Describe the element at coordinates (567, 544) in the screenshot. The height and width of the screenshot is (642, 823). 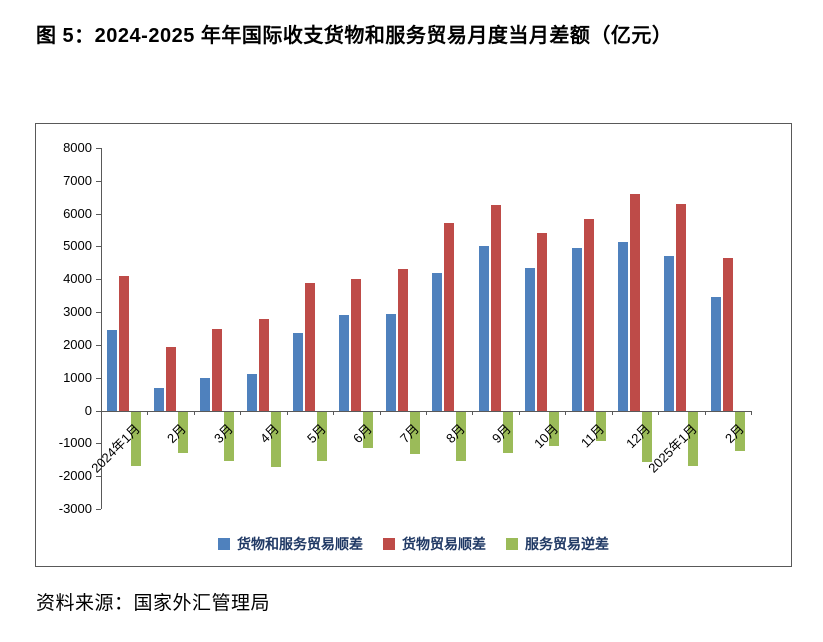
I see `legend-label: 服务贸易逆差` at that location.